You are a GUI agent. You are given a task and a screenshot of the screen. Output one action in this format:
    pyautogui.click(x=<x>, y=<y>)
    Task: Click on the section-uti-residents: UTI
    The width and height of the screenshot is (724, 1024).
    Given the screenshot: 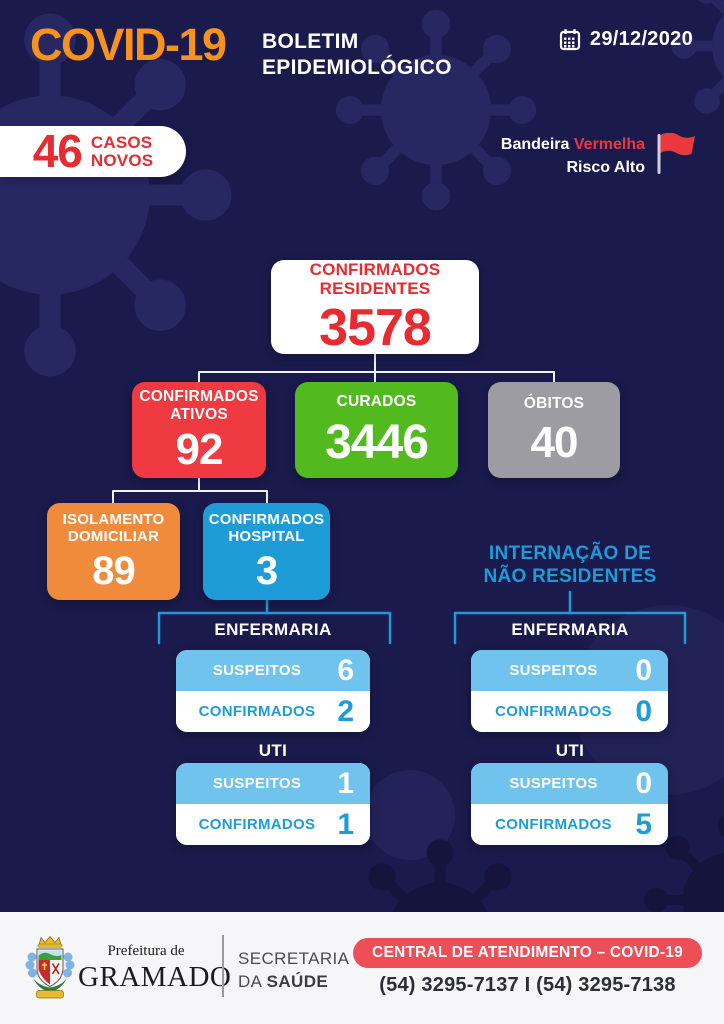 What is the action you would take?
    pyautogui.click(x=273, y=750)
    